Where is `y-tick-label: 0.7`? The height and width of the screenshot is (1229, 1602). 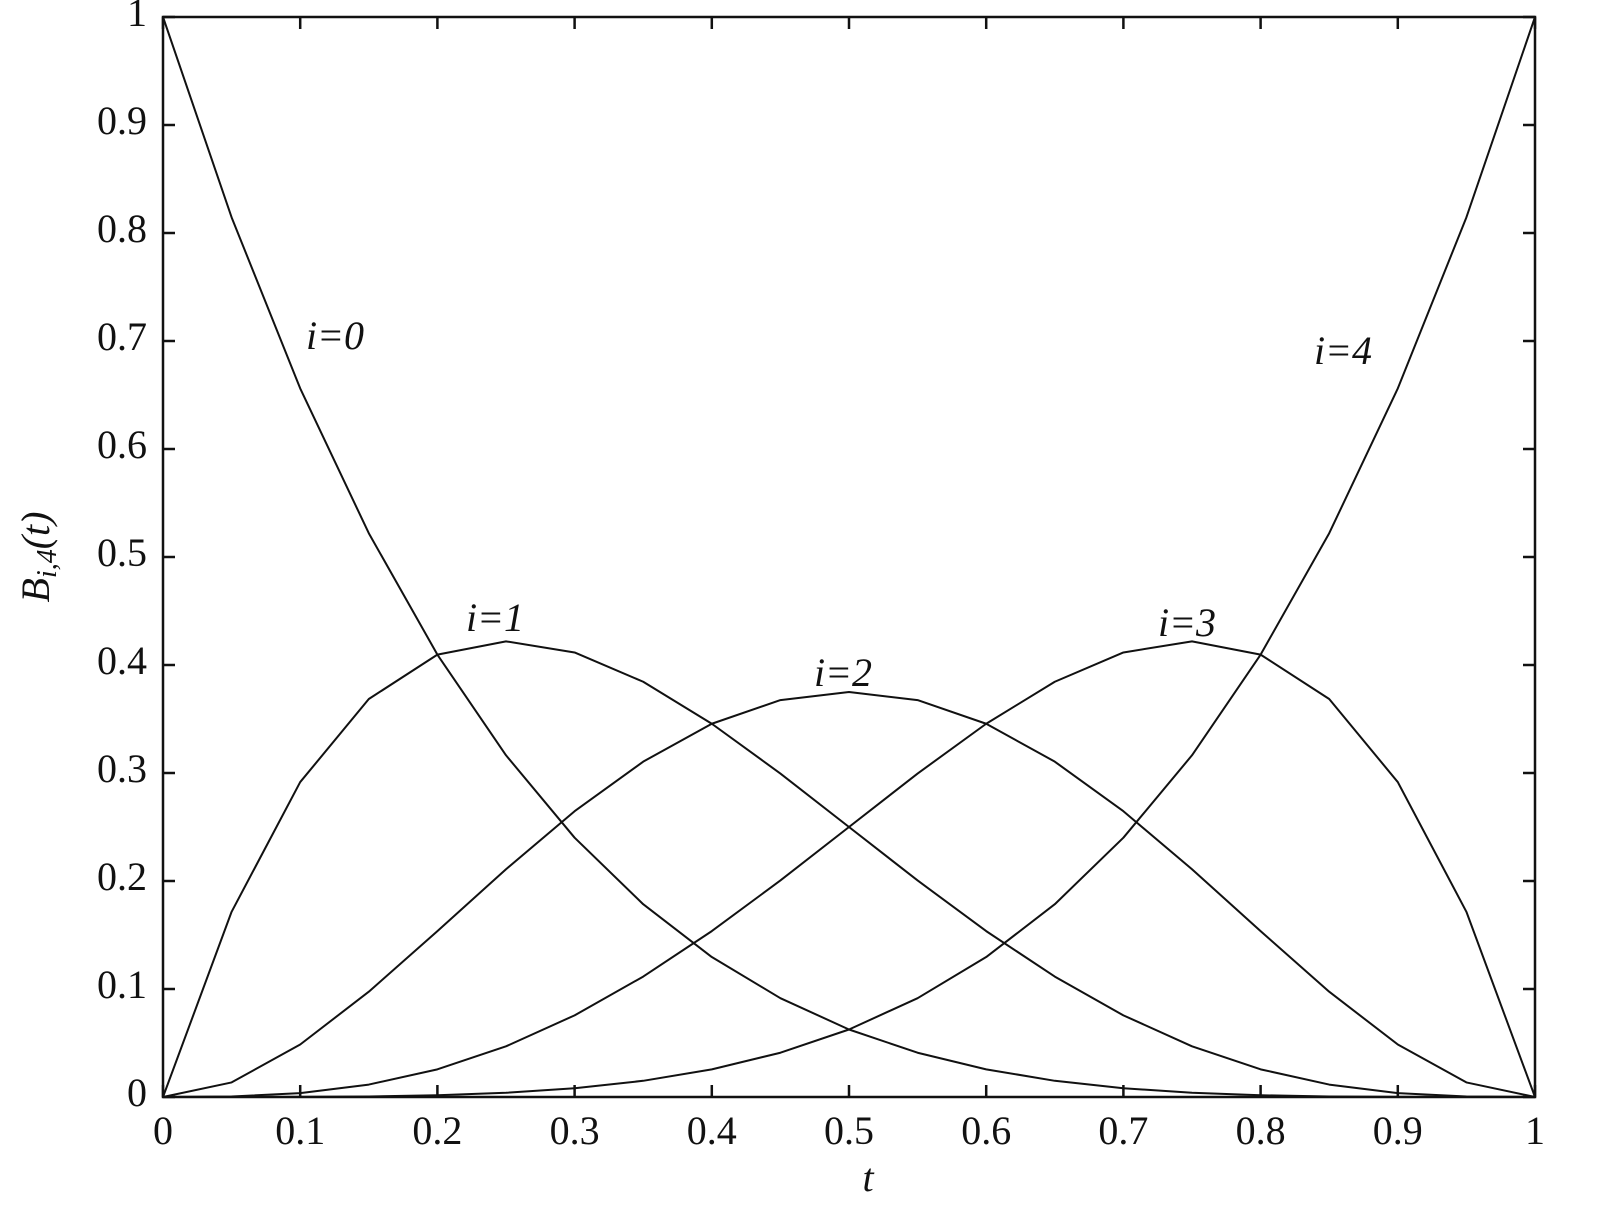 y-tick-label: 0.7 is located at coordinates (122, 336).